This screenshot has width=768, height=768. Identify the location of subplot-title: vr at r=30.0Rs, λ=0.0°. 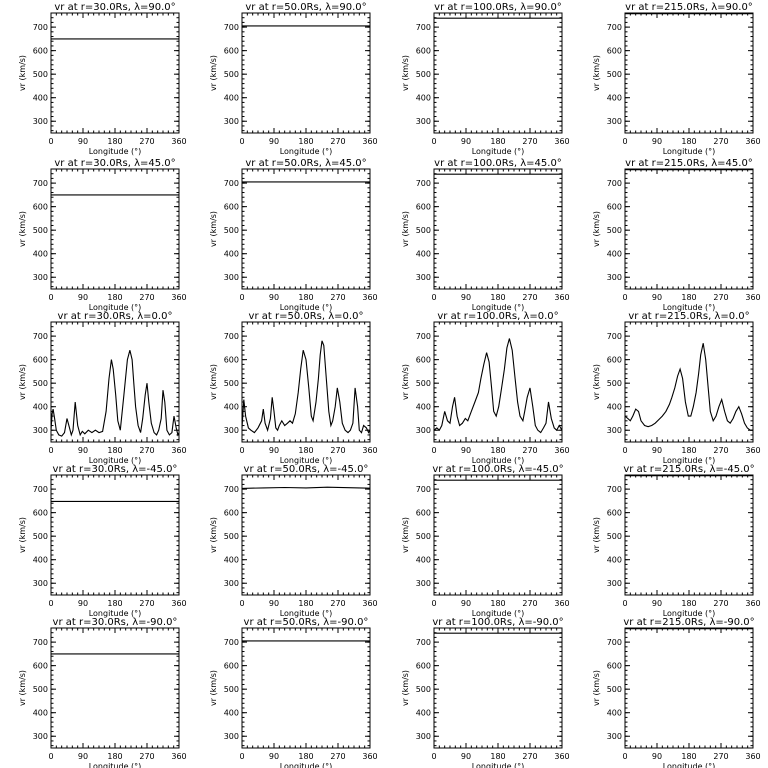
(115, 316).